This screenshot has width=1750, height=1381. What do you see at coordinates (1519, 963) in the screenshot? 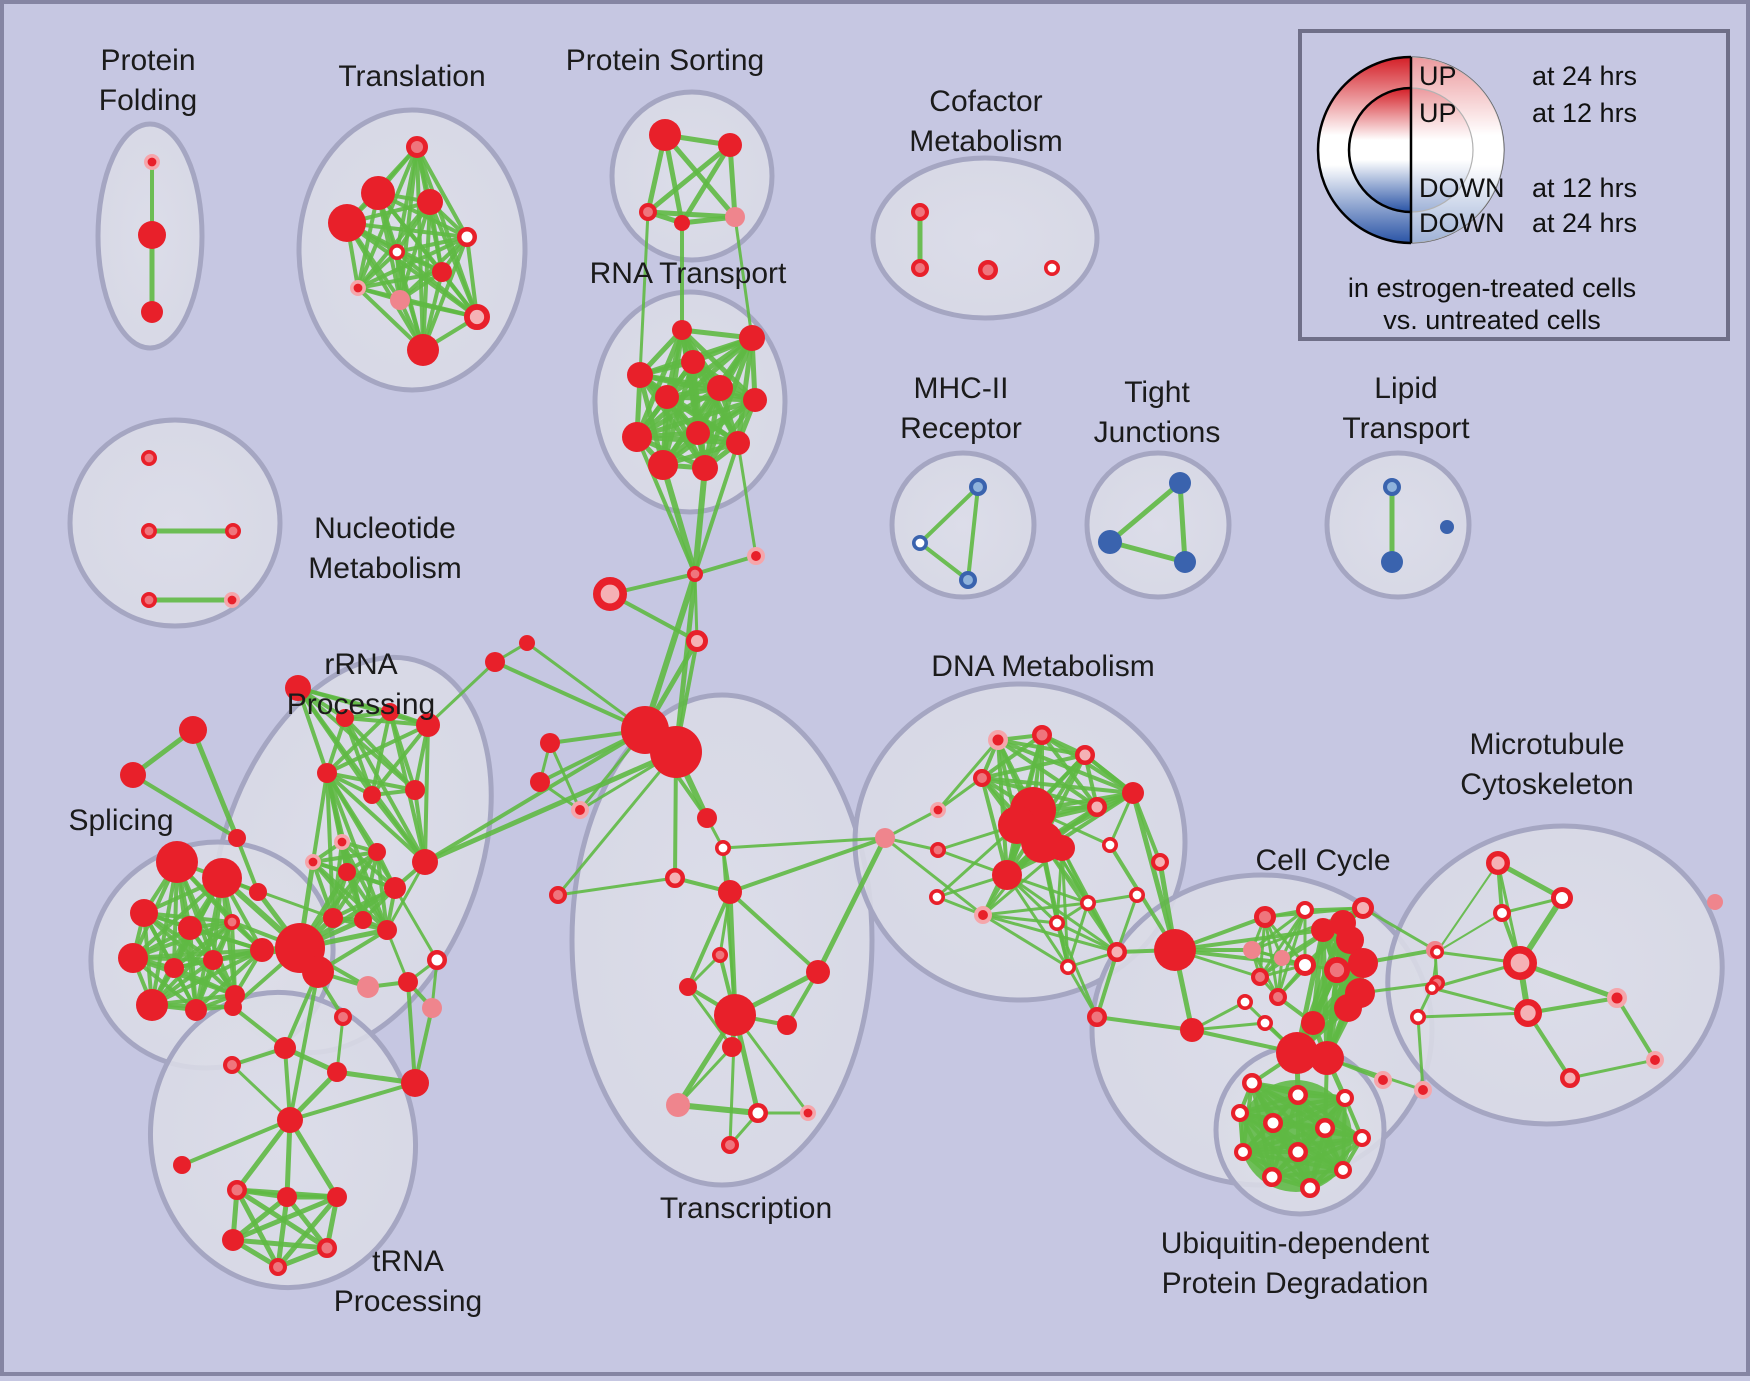
I see `node-mt6` at bounding box center [1519, 963].